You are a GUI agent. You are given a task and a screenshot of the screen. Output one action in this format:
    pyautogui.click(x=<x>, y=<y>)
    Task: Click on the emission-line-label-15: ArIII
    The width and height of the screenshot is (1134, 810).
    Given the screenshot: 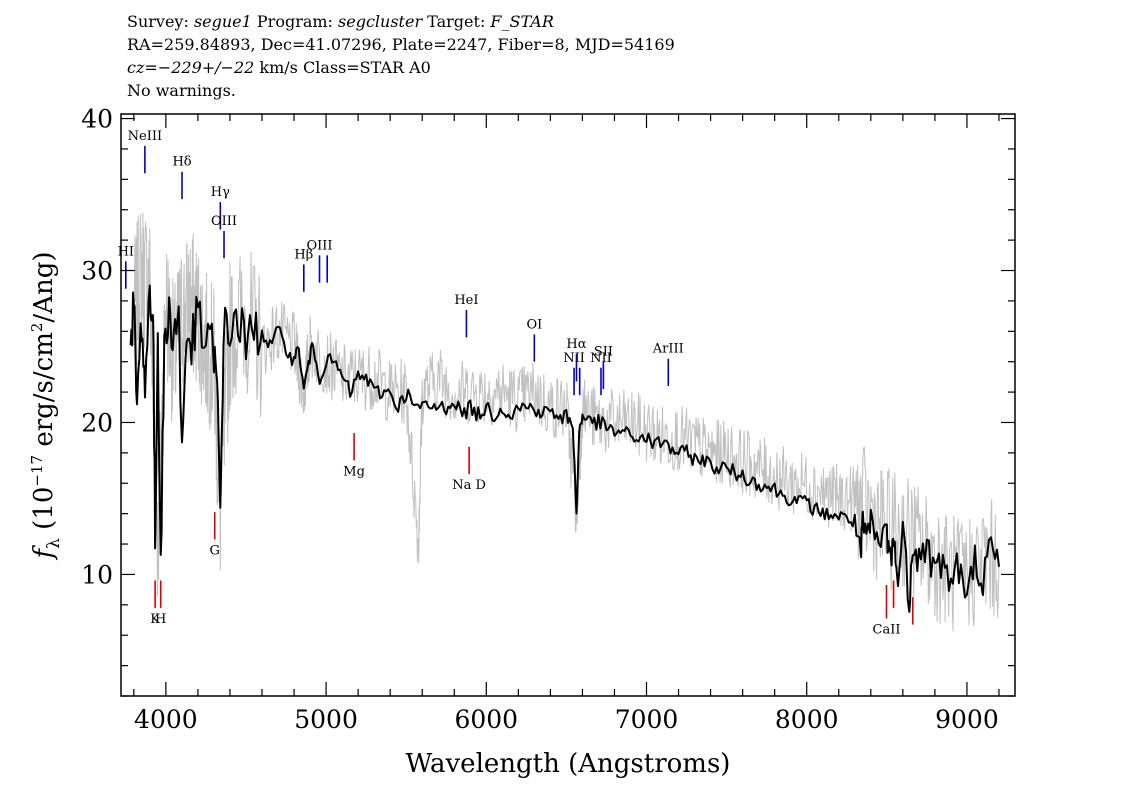 What is the action you would take?
    pyautogui.click(x=668, y=349)
    